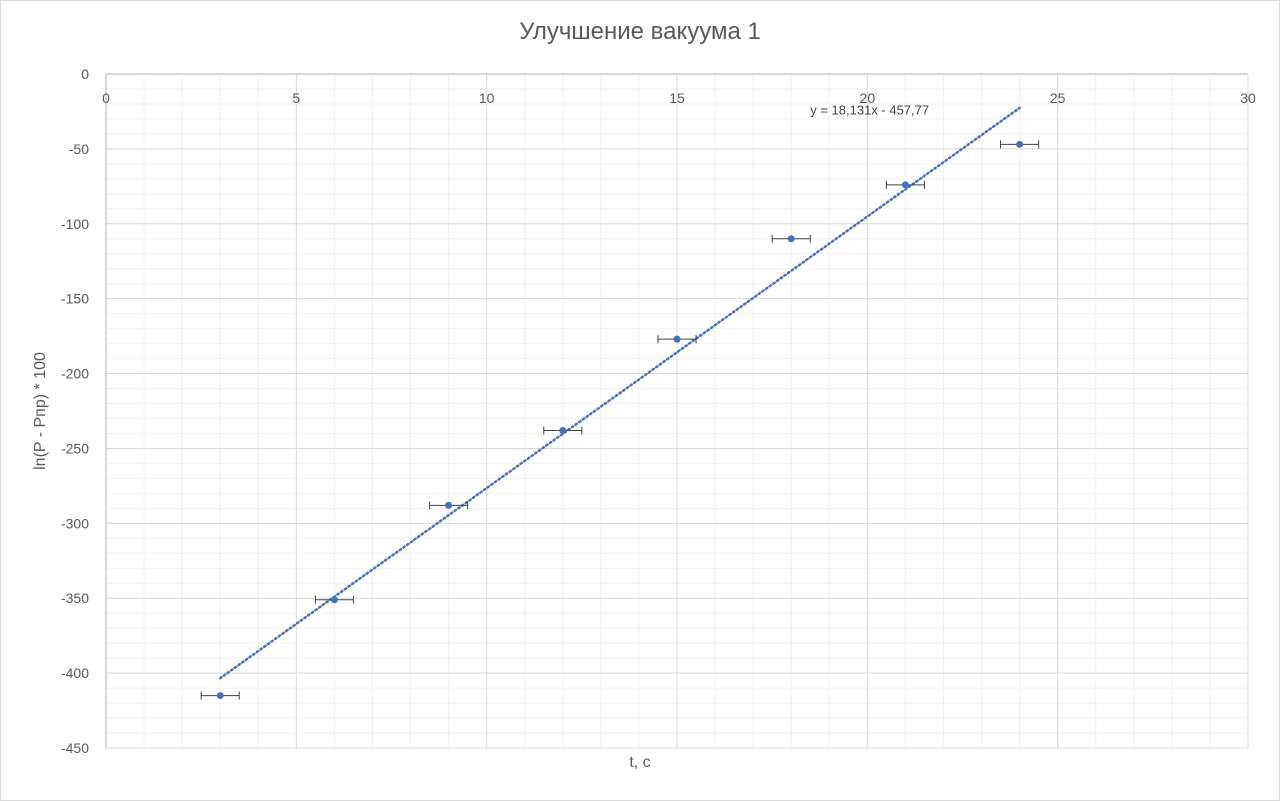 Image resolution: width=1280 pixels, height=801 pixels. What do you see at coordinates (75, 748) in the screenshot?
I see `y-tick-label: -450` at bounding box center [75, 748].